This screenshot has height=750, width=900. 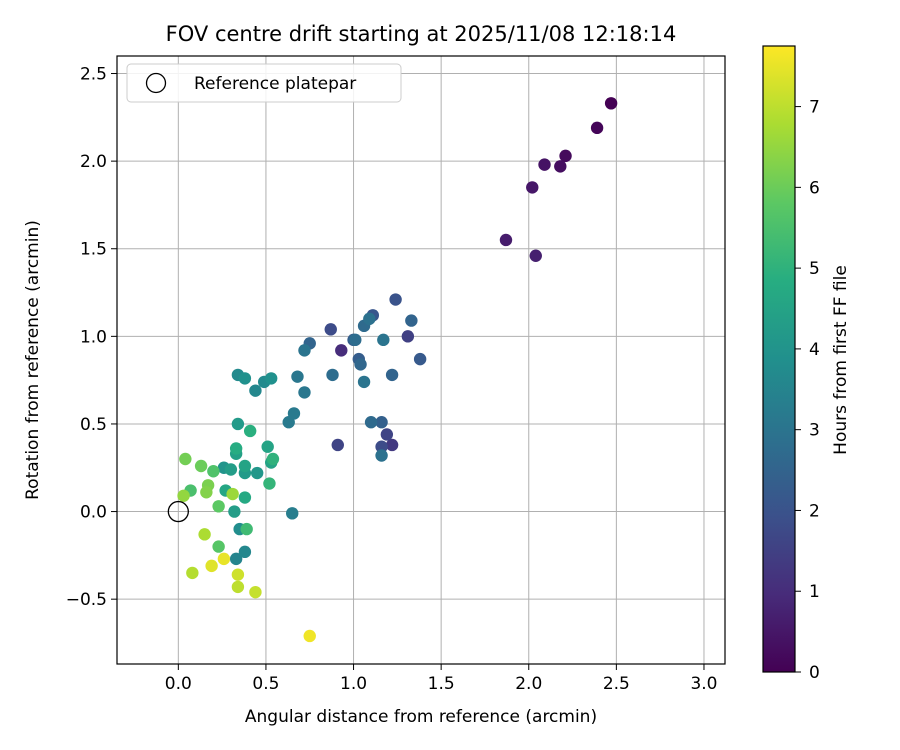 What do you see at coordinates (93, 75) in the screenshot?
I see `y-tick-label: 2.5` at bounding box center [93, 75].